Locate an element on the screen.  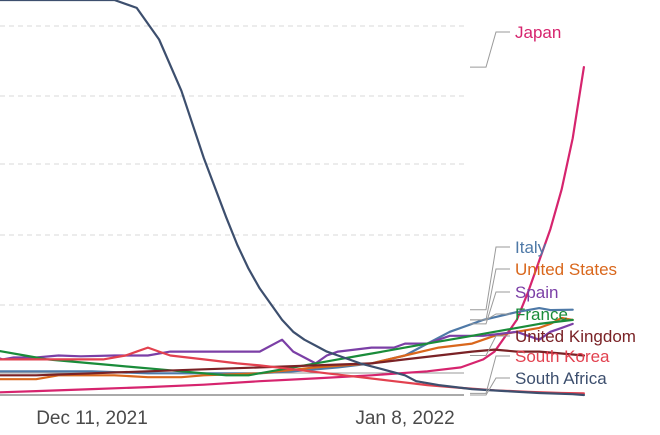
series-line-united-states is located at coordinates (287, 348).